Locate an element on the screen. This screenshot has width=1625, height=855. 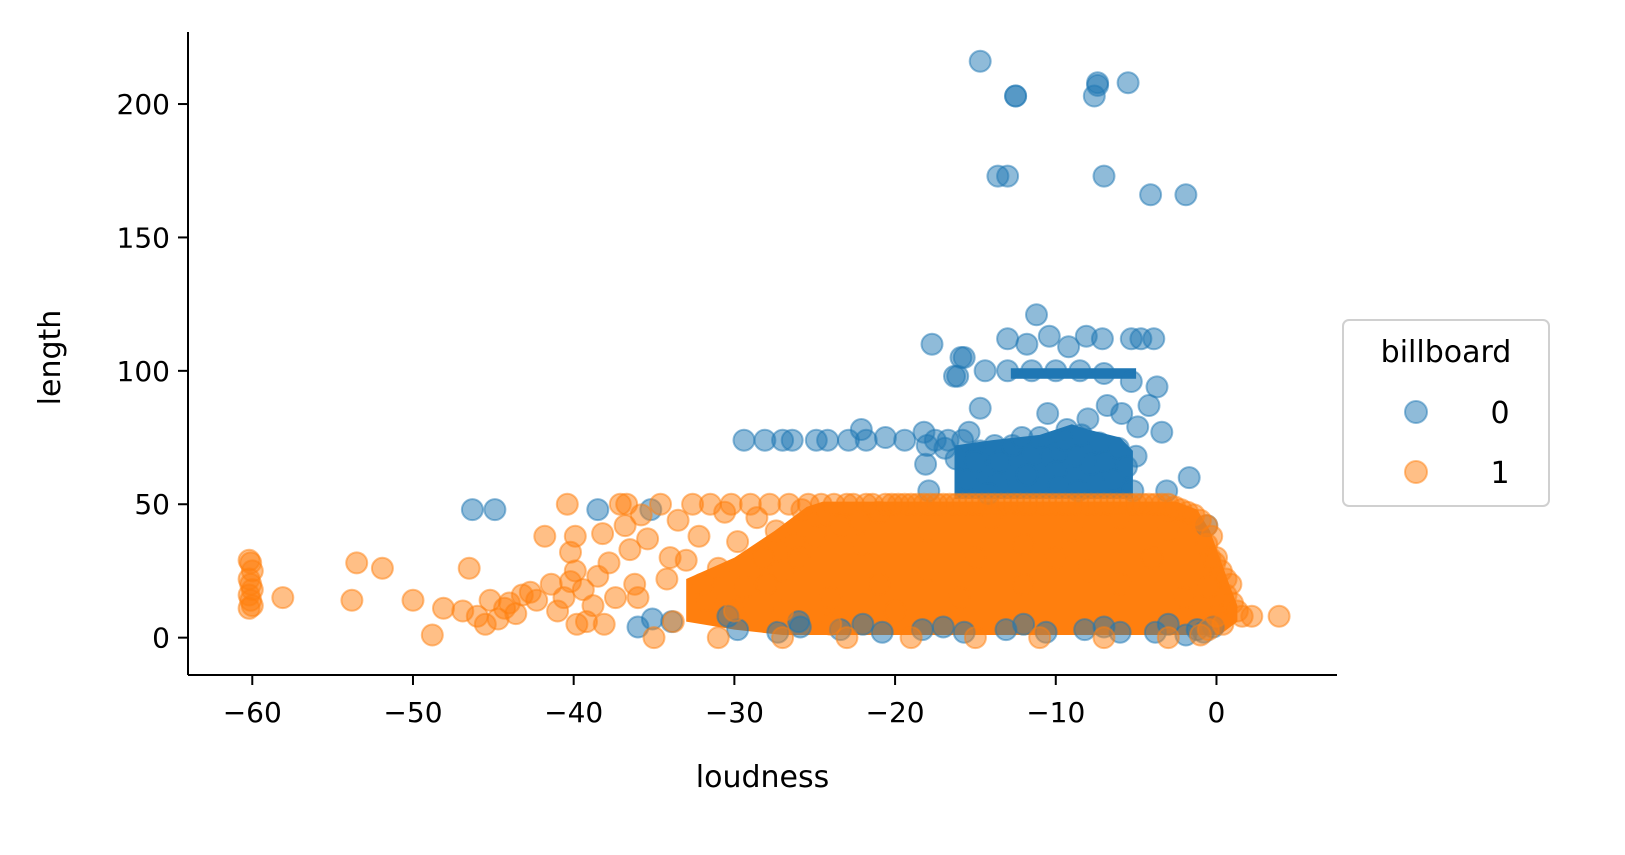
legend: billboard 01 is located at coordinates (1446, 413).